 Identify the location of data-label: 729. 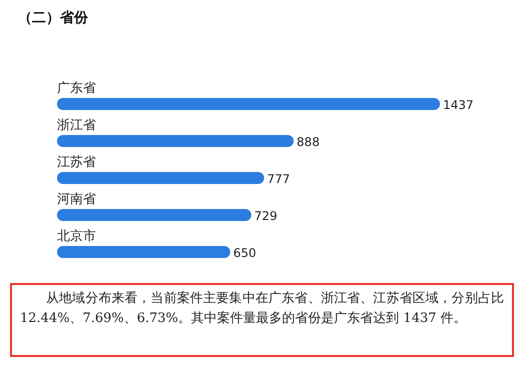
(266, 216).